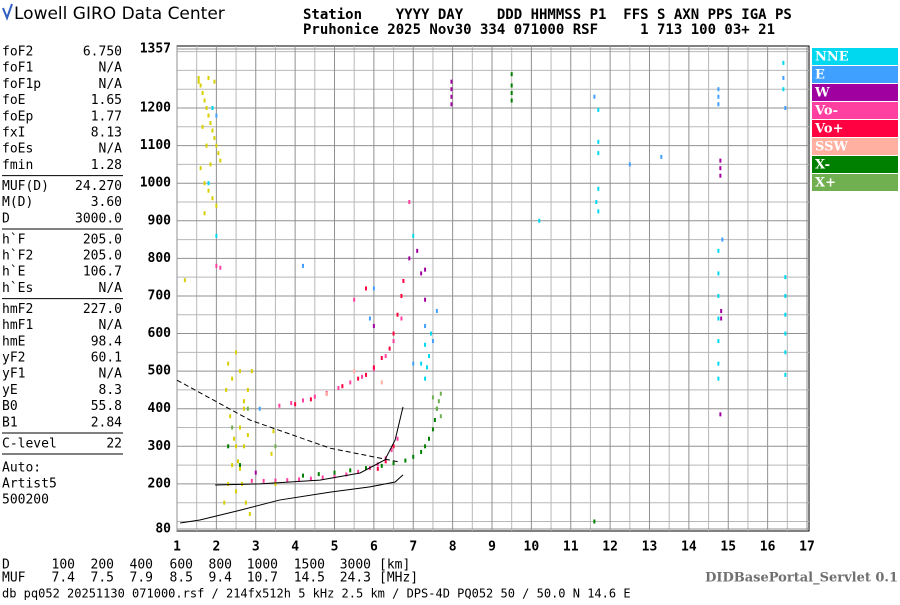 This screenshot has height=605, width=900. I want to click on param-name: foF2, so click(17, 52).